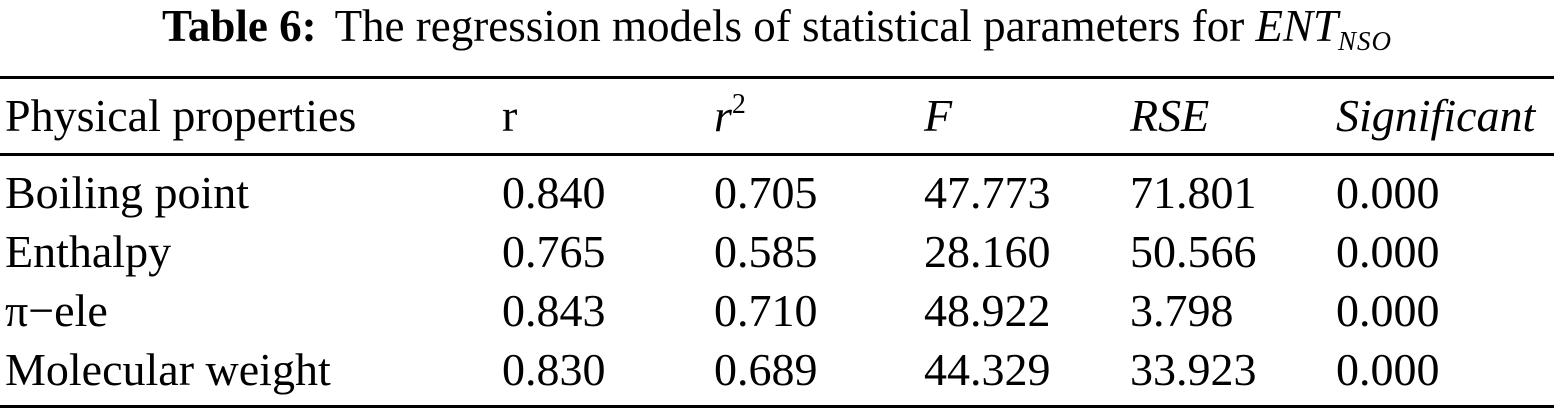 Image resolution: width=1554 pixels, height=408 pixels. I want to click on table-caption-symbol: ENT, so click(1297, 26).